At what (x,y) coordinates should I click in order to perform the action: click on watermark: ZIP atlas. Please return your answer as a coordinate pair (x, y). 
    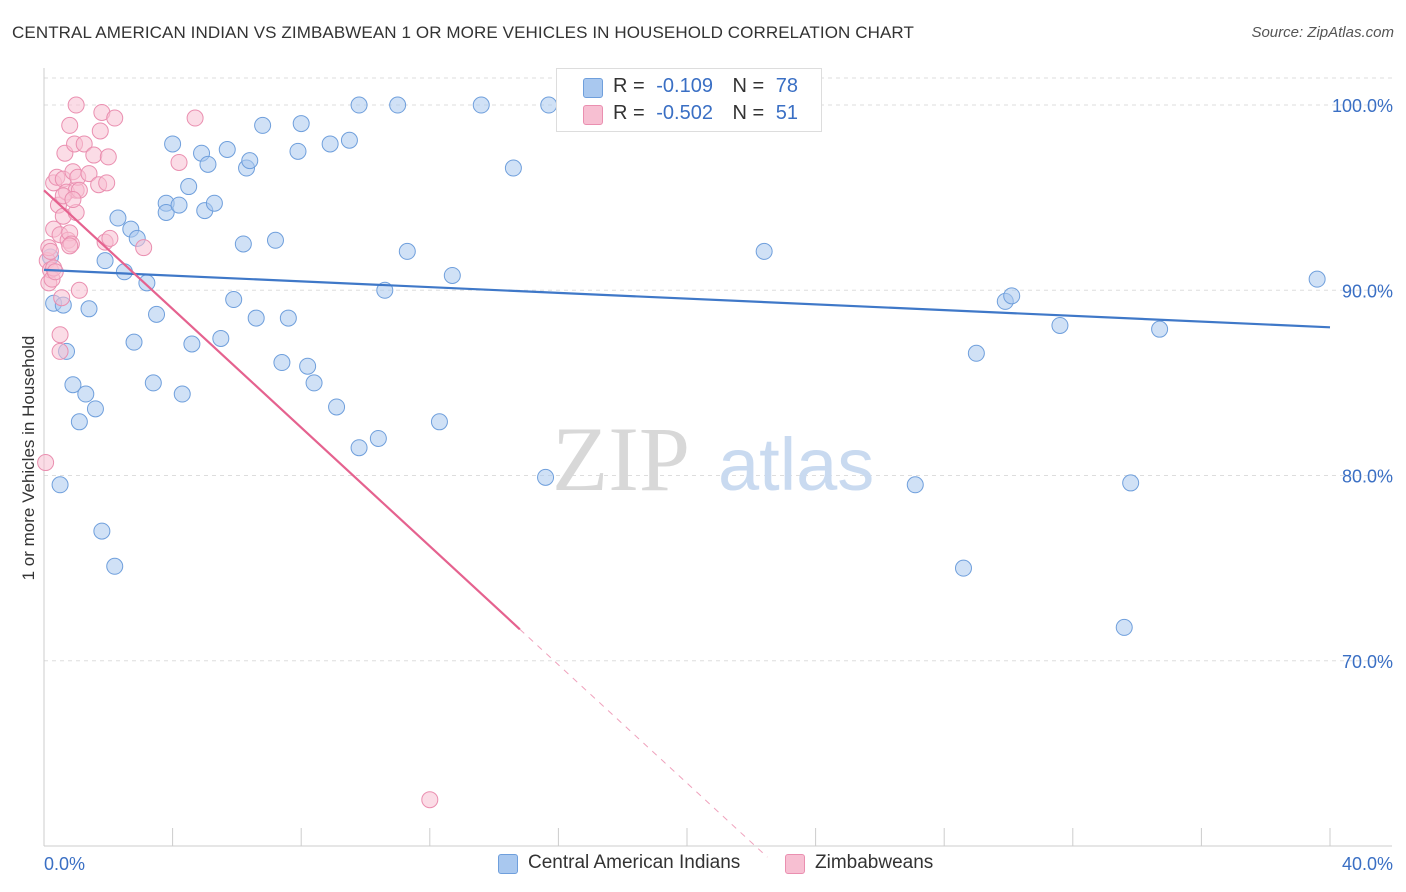
    Looking at the image, I should click on (713, 459).